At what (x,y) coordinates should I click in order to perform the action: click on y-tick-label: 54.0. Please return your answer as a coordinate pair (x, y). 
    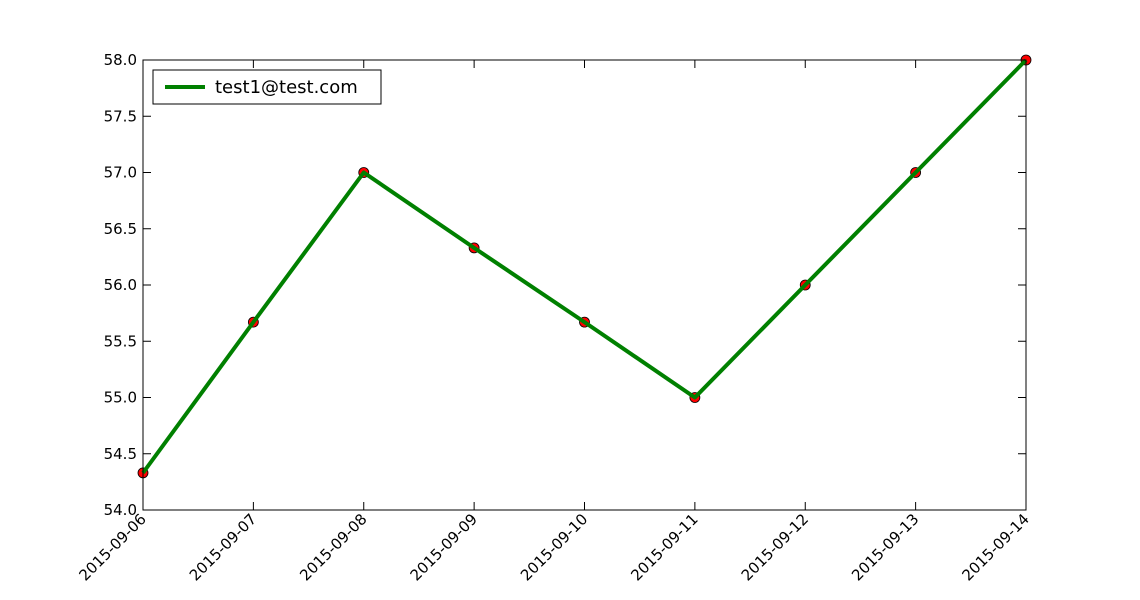
    Looking at the image, I should click on (120, 510).